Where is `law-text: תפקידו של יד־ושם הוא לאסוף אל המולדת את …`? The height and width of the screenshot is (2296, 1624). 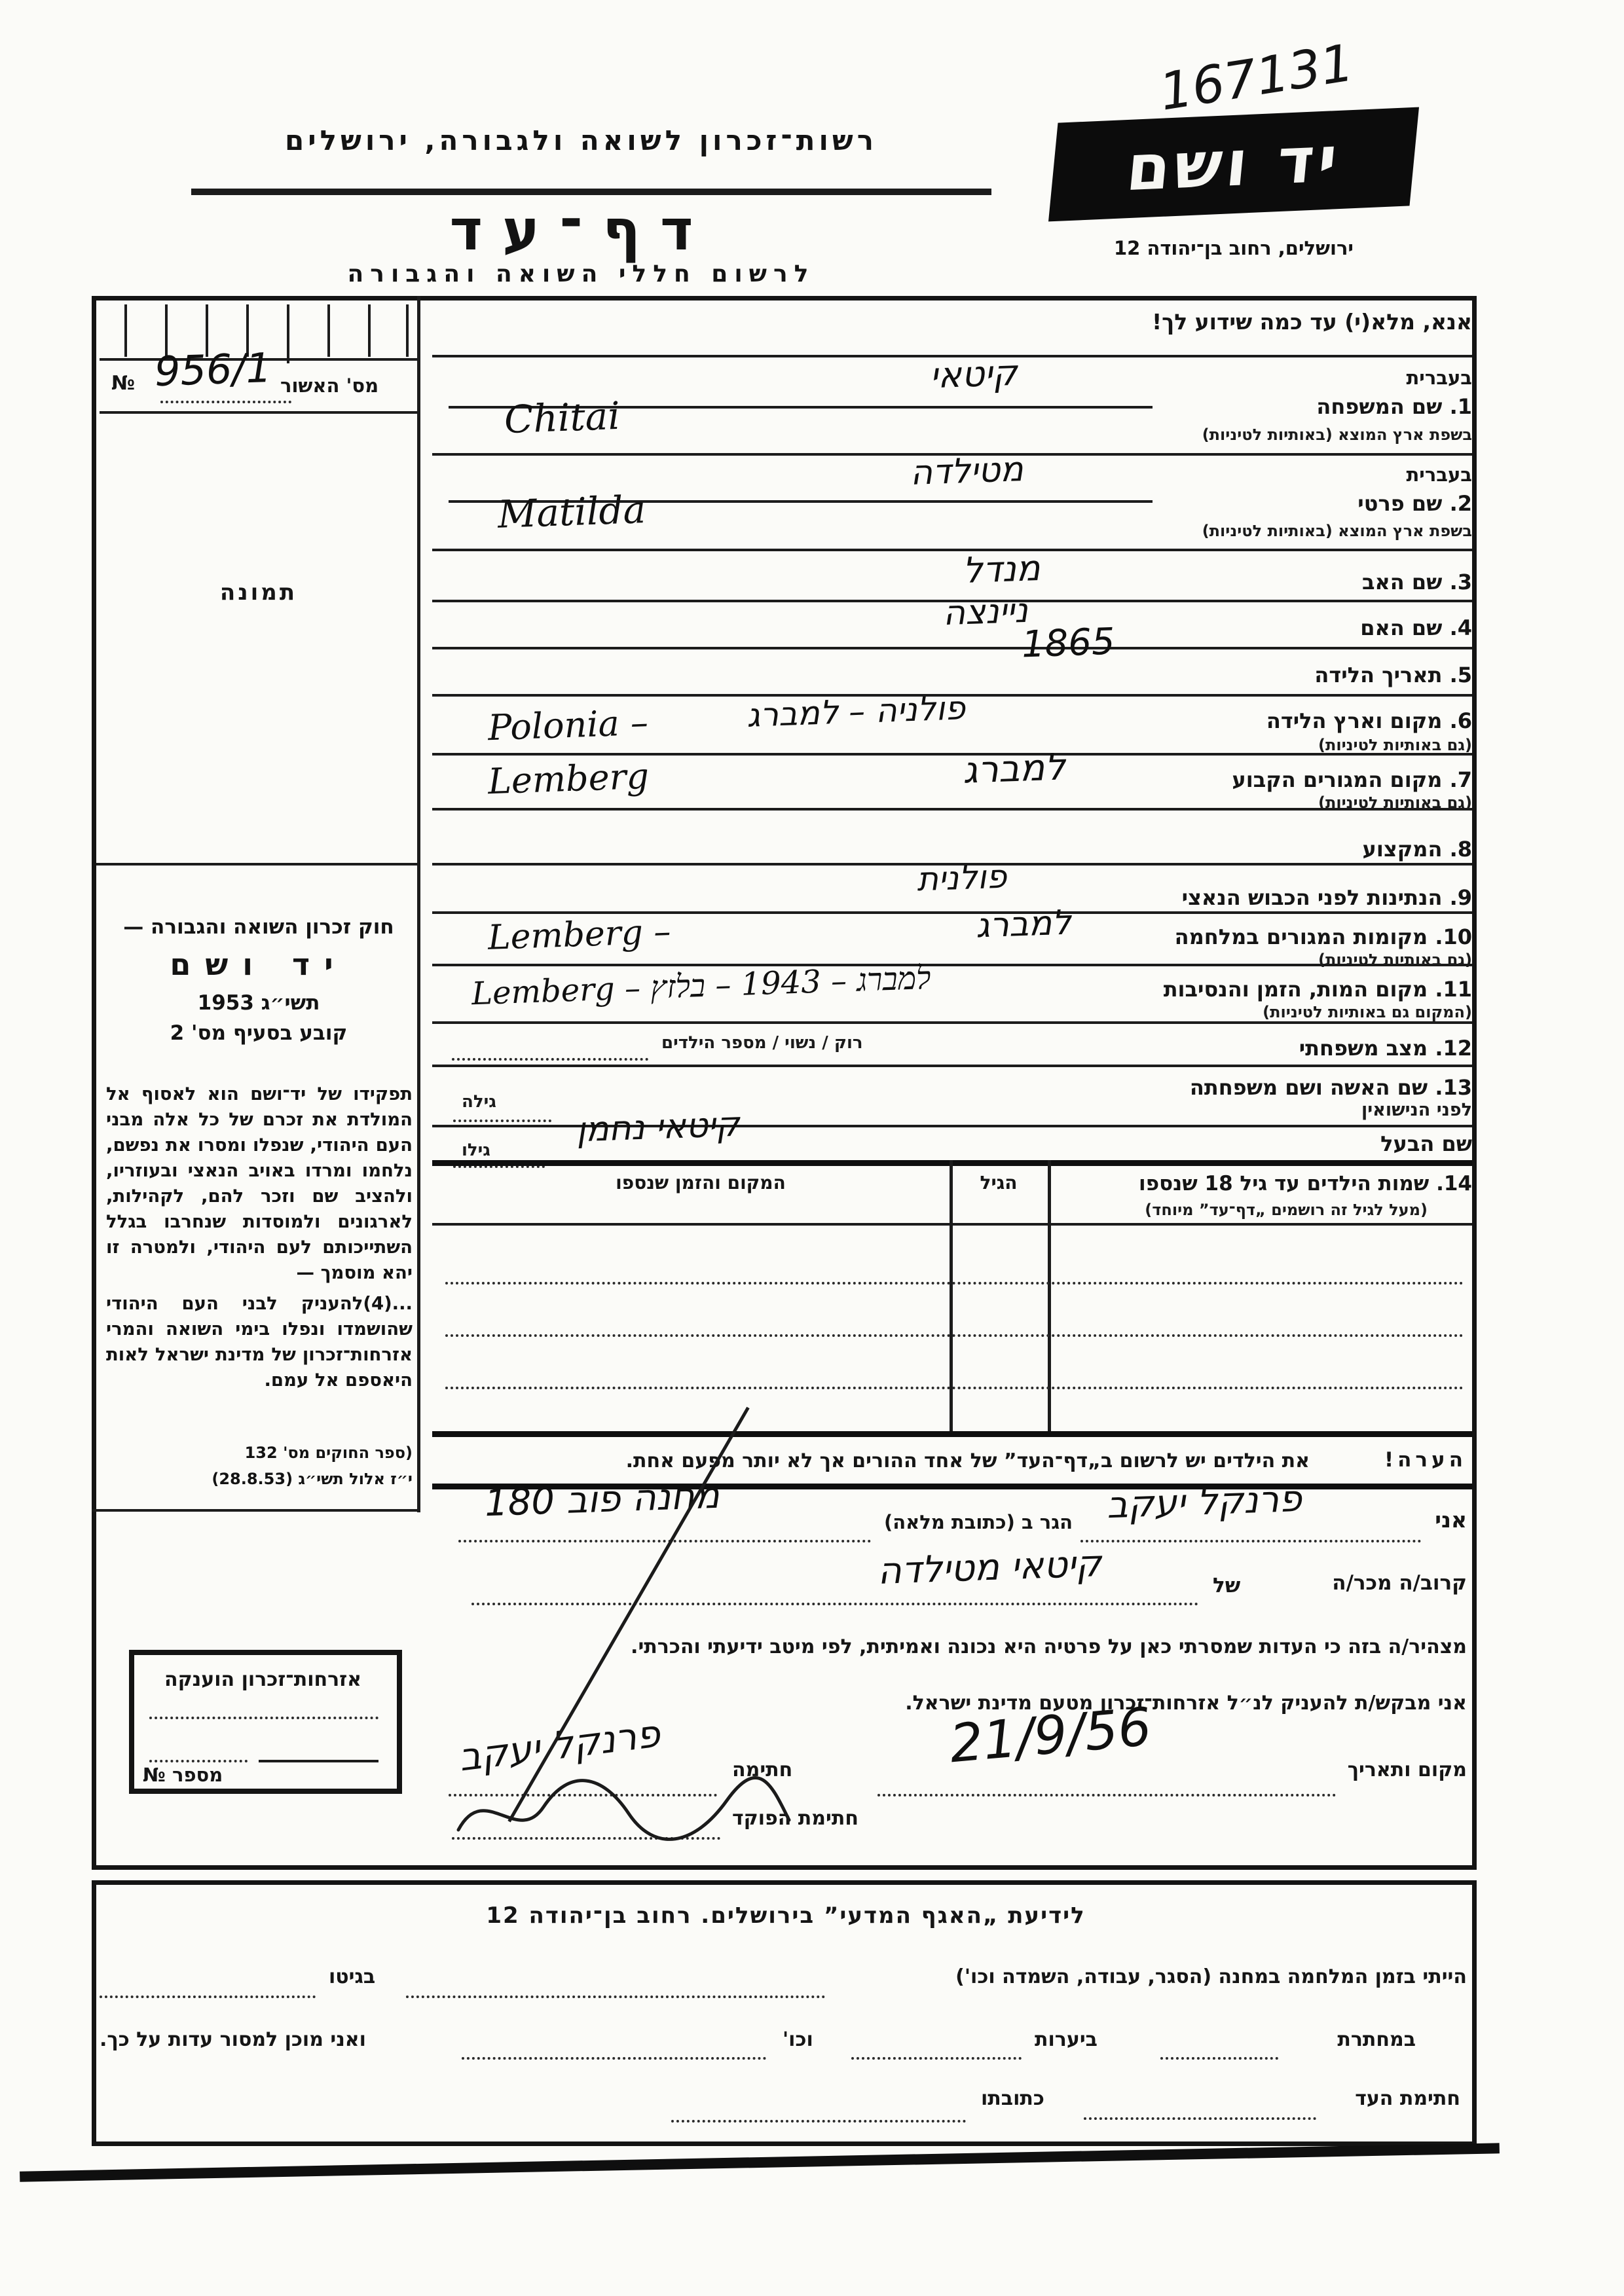
law-text: תפקידו של יד־ושם הוא לאסוף אל המולדת את … is located at coordinates (259, 1183).